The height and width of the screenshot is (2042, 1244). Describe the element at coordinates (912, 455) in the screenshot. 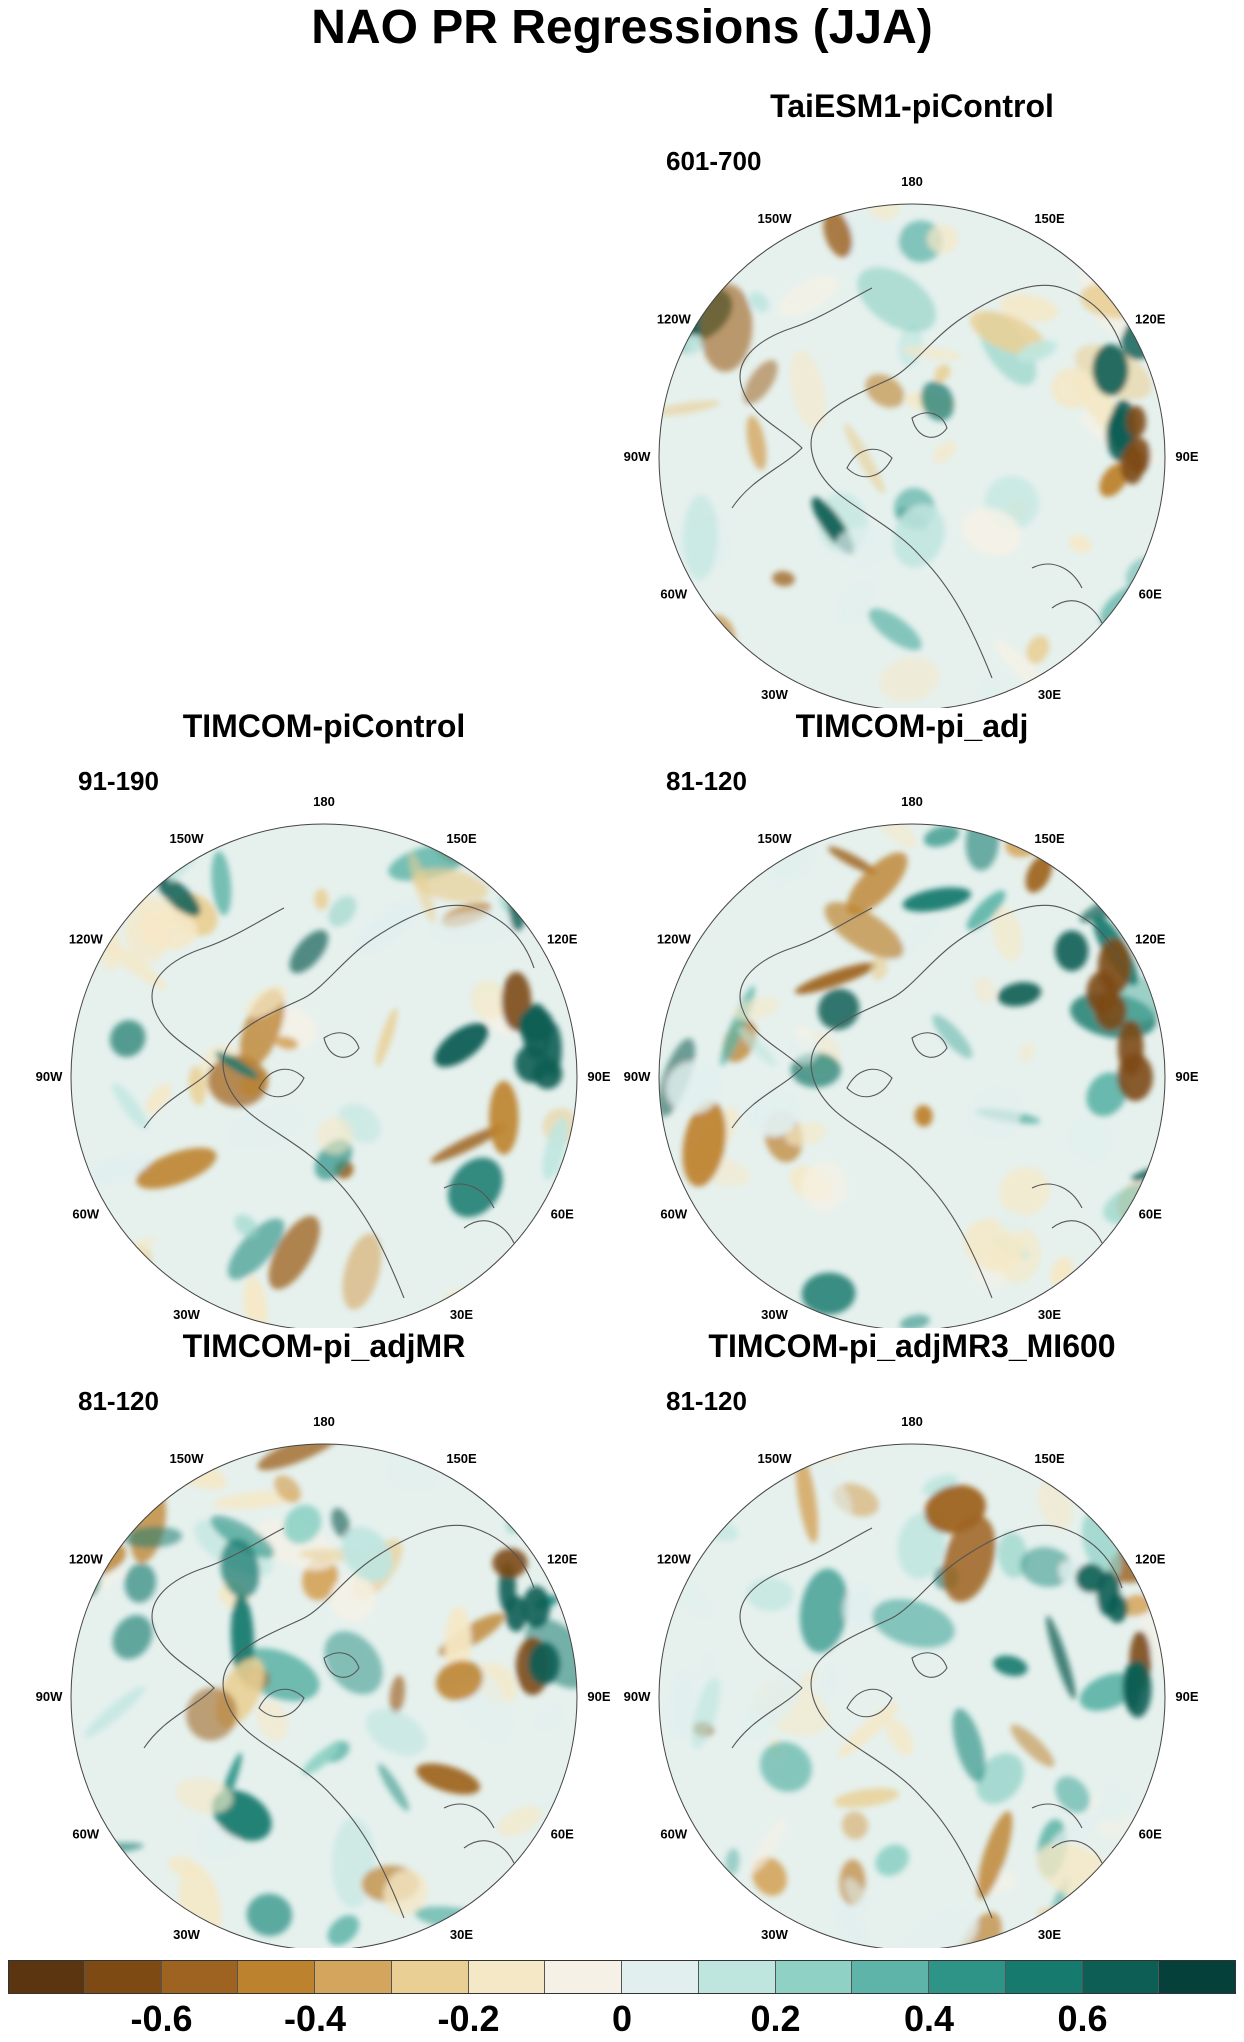

I see `map-boundary` at that location.